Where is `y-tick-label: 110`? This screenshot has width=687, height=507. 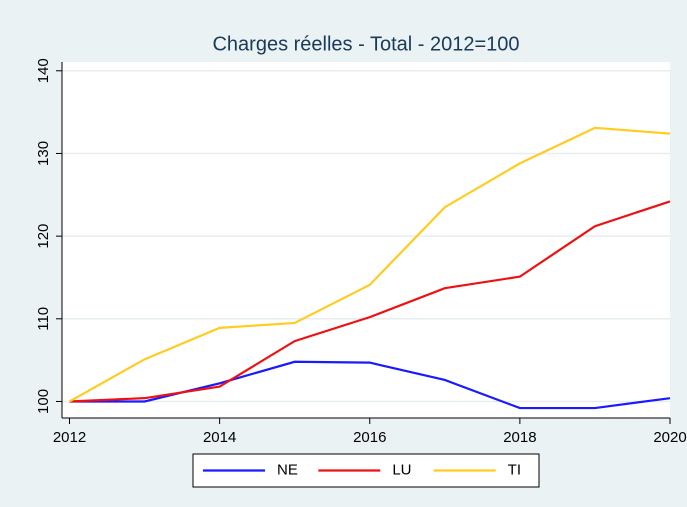 y-tick-label: 110 is located at coordinates (43, 319).